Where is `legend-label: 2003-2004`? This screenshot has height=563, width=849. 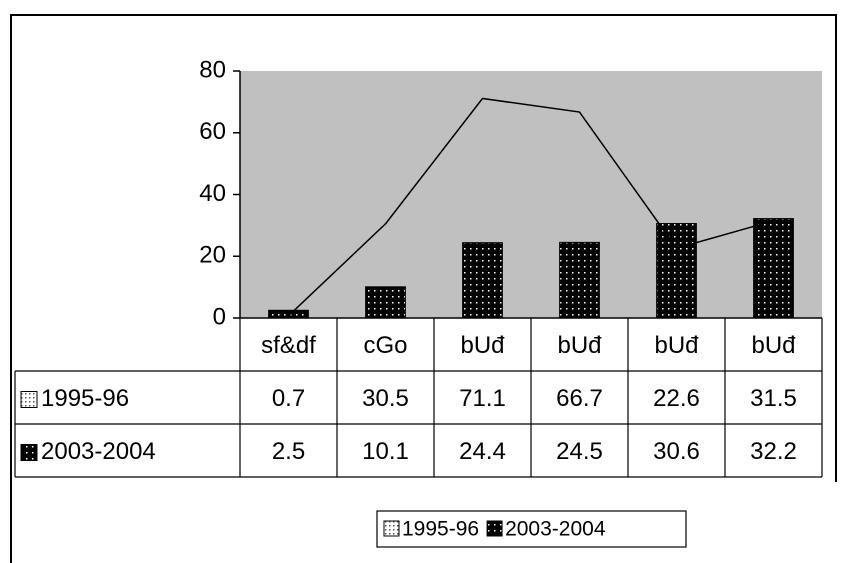 legend-label: 2003-2004 is located at coordinates (555, 529).